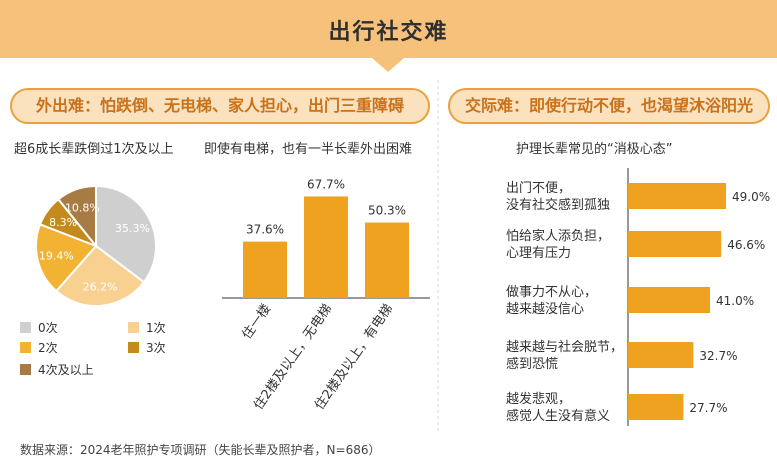 This screenshot has width=777, height=471. I want to click on hbar-value-label: 46.6%, so click(746, 245).